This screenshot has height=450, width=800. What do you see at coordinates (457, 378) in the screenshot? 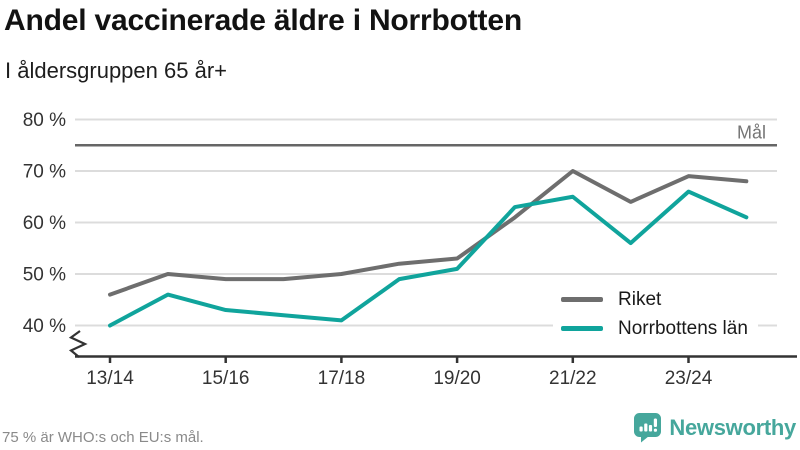
I see `x-axis-tick-label: 19/20` at bounding box center [457, 378].